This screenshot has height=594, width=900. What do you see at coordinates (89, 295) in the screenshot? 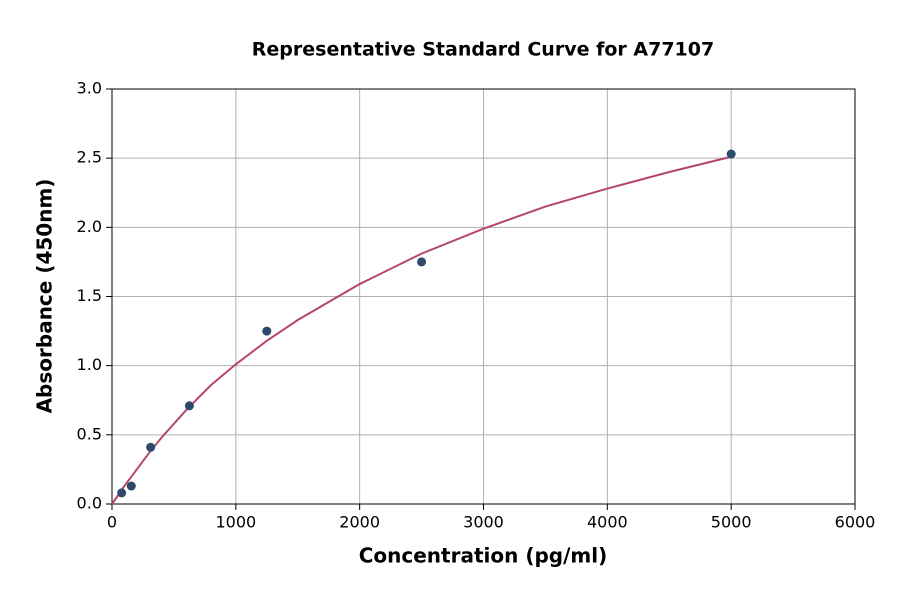
I see `y-tick-label: 1.5` at bounding box center [89, 295].